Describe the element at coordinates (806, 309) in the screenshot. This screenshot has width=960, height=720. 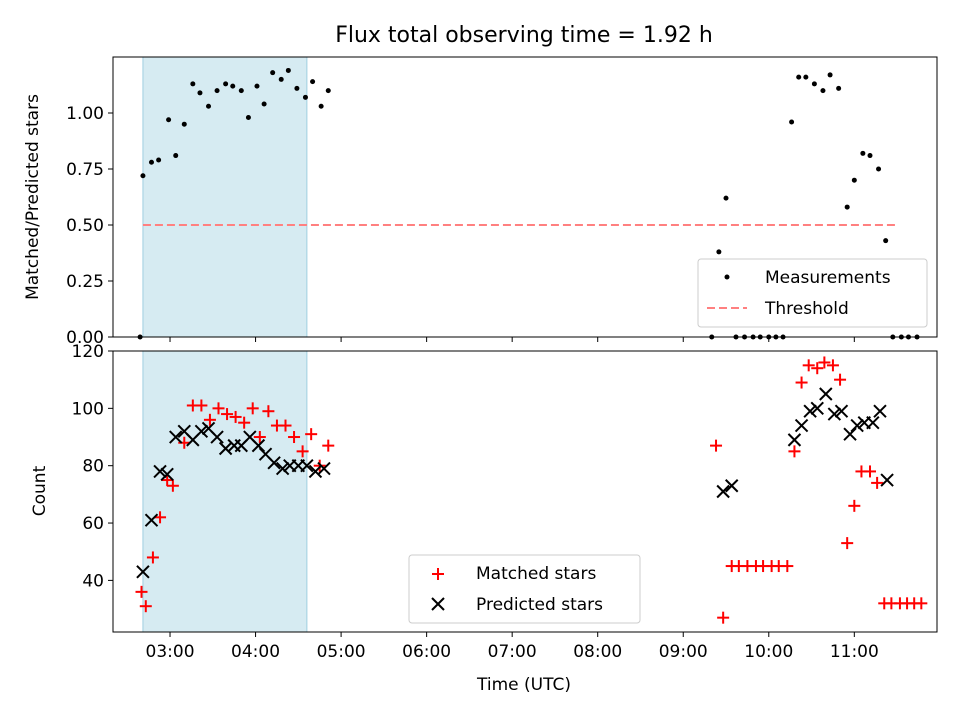
I see `legend-threshold-label: Threshold` at that location.